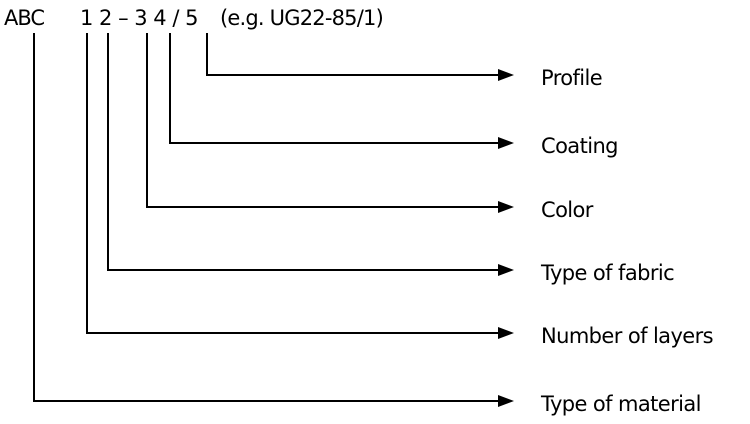 This screenshot has height=424, width=750. What do you see at coordinates (24, 18) in the screenshot?
I see `code-prefix: ABC` at bounding box center [24, 18].